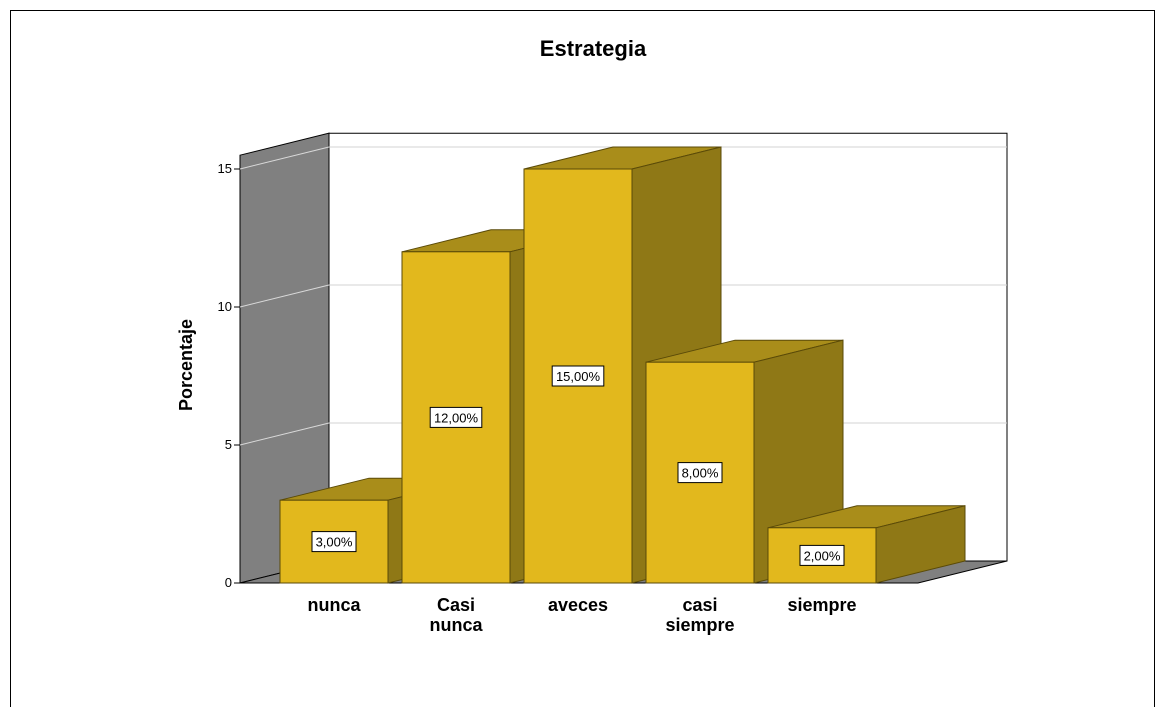  Describe the element at coordinates (578, 605) in the screenshot. I see `x-tick-label: aveces` at that location.